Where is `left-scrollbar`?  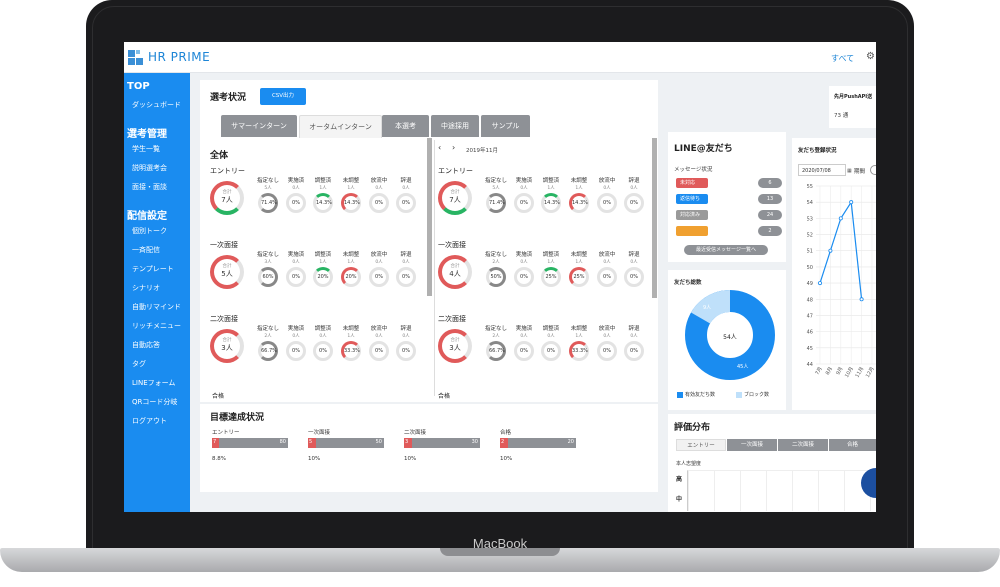 left-scrollbar is located at coordinates (429, 217).